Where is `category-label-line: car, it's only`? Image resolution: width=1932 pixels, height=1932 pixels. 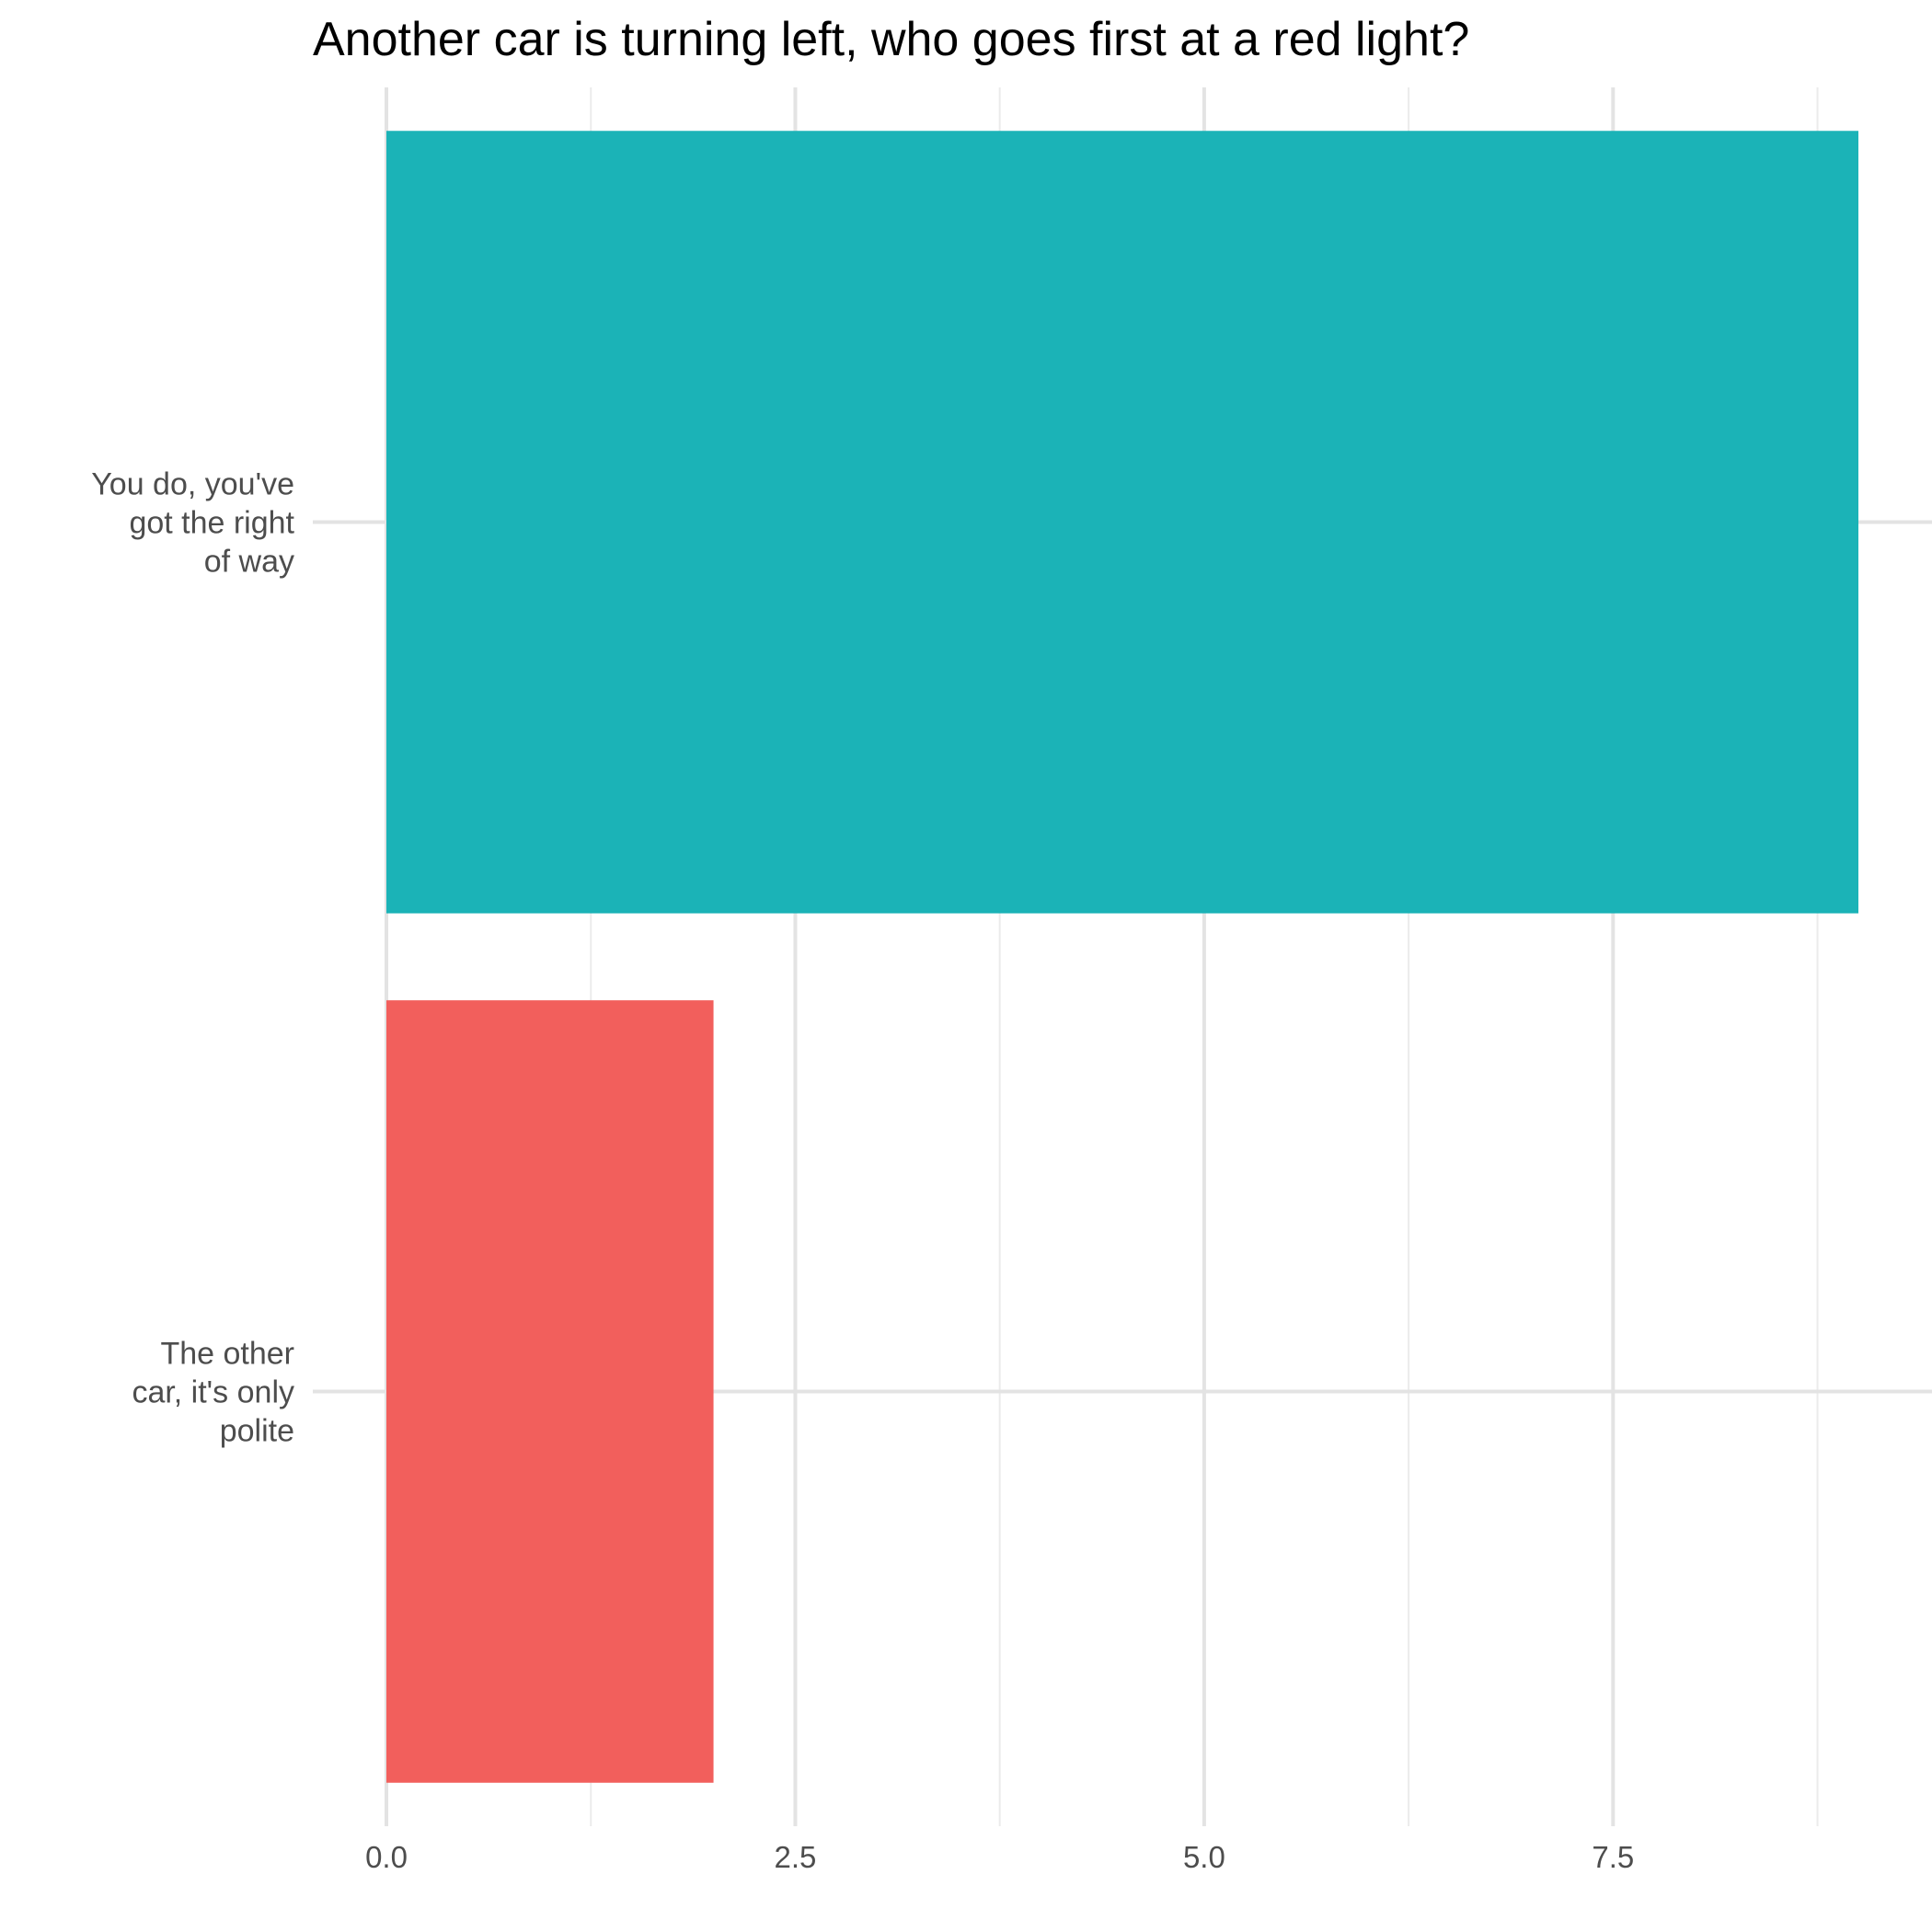 category-label-line: car, it's only is located at coordinates (213, 1392).